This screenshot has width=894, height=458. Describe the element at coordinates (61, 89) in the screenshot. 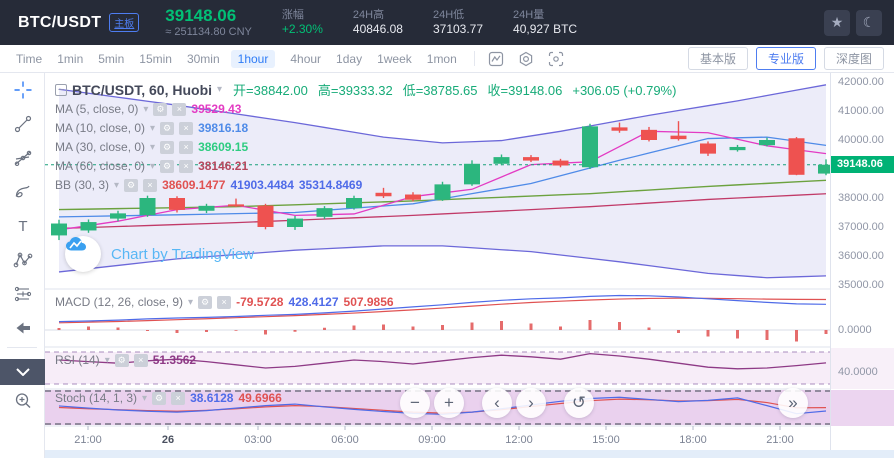

I see `collapse-legend-icon: –` at that location.